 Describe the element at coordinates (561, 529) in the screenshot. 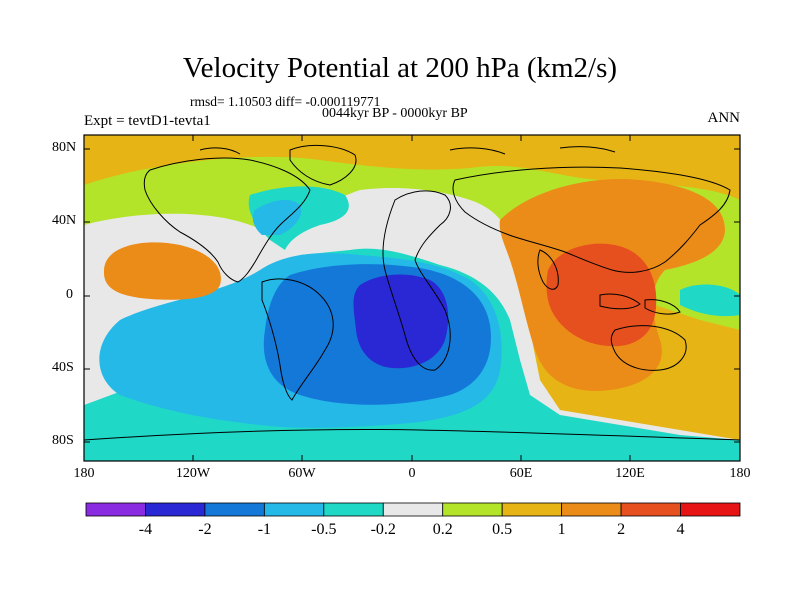

I see `colorbar-label: 1` at that location.